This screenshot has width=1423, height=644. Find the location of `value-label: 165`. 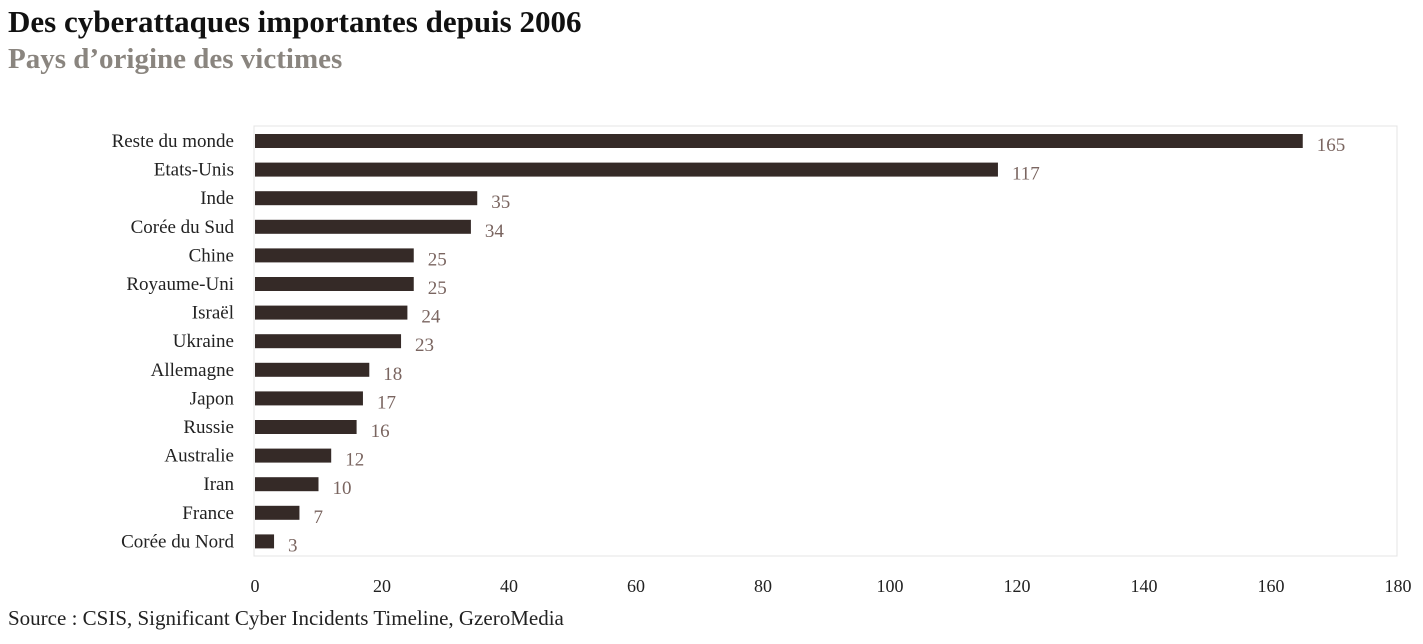

value-label: 165 is located at coordinates (1331, 145).